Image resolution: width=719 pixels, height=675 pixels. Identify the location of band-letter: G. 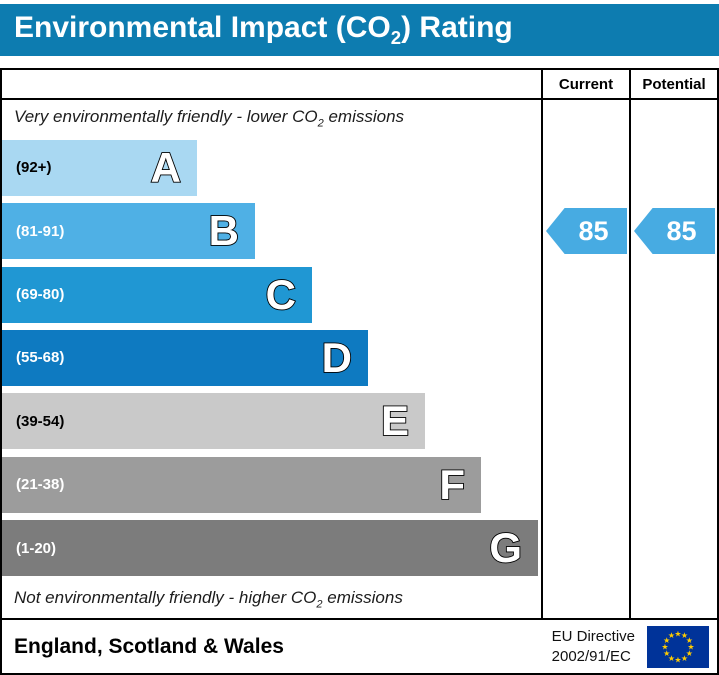
(505, 547).